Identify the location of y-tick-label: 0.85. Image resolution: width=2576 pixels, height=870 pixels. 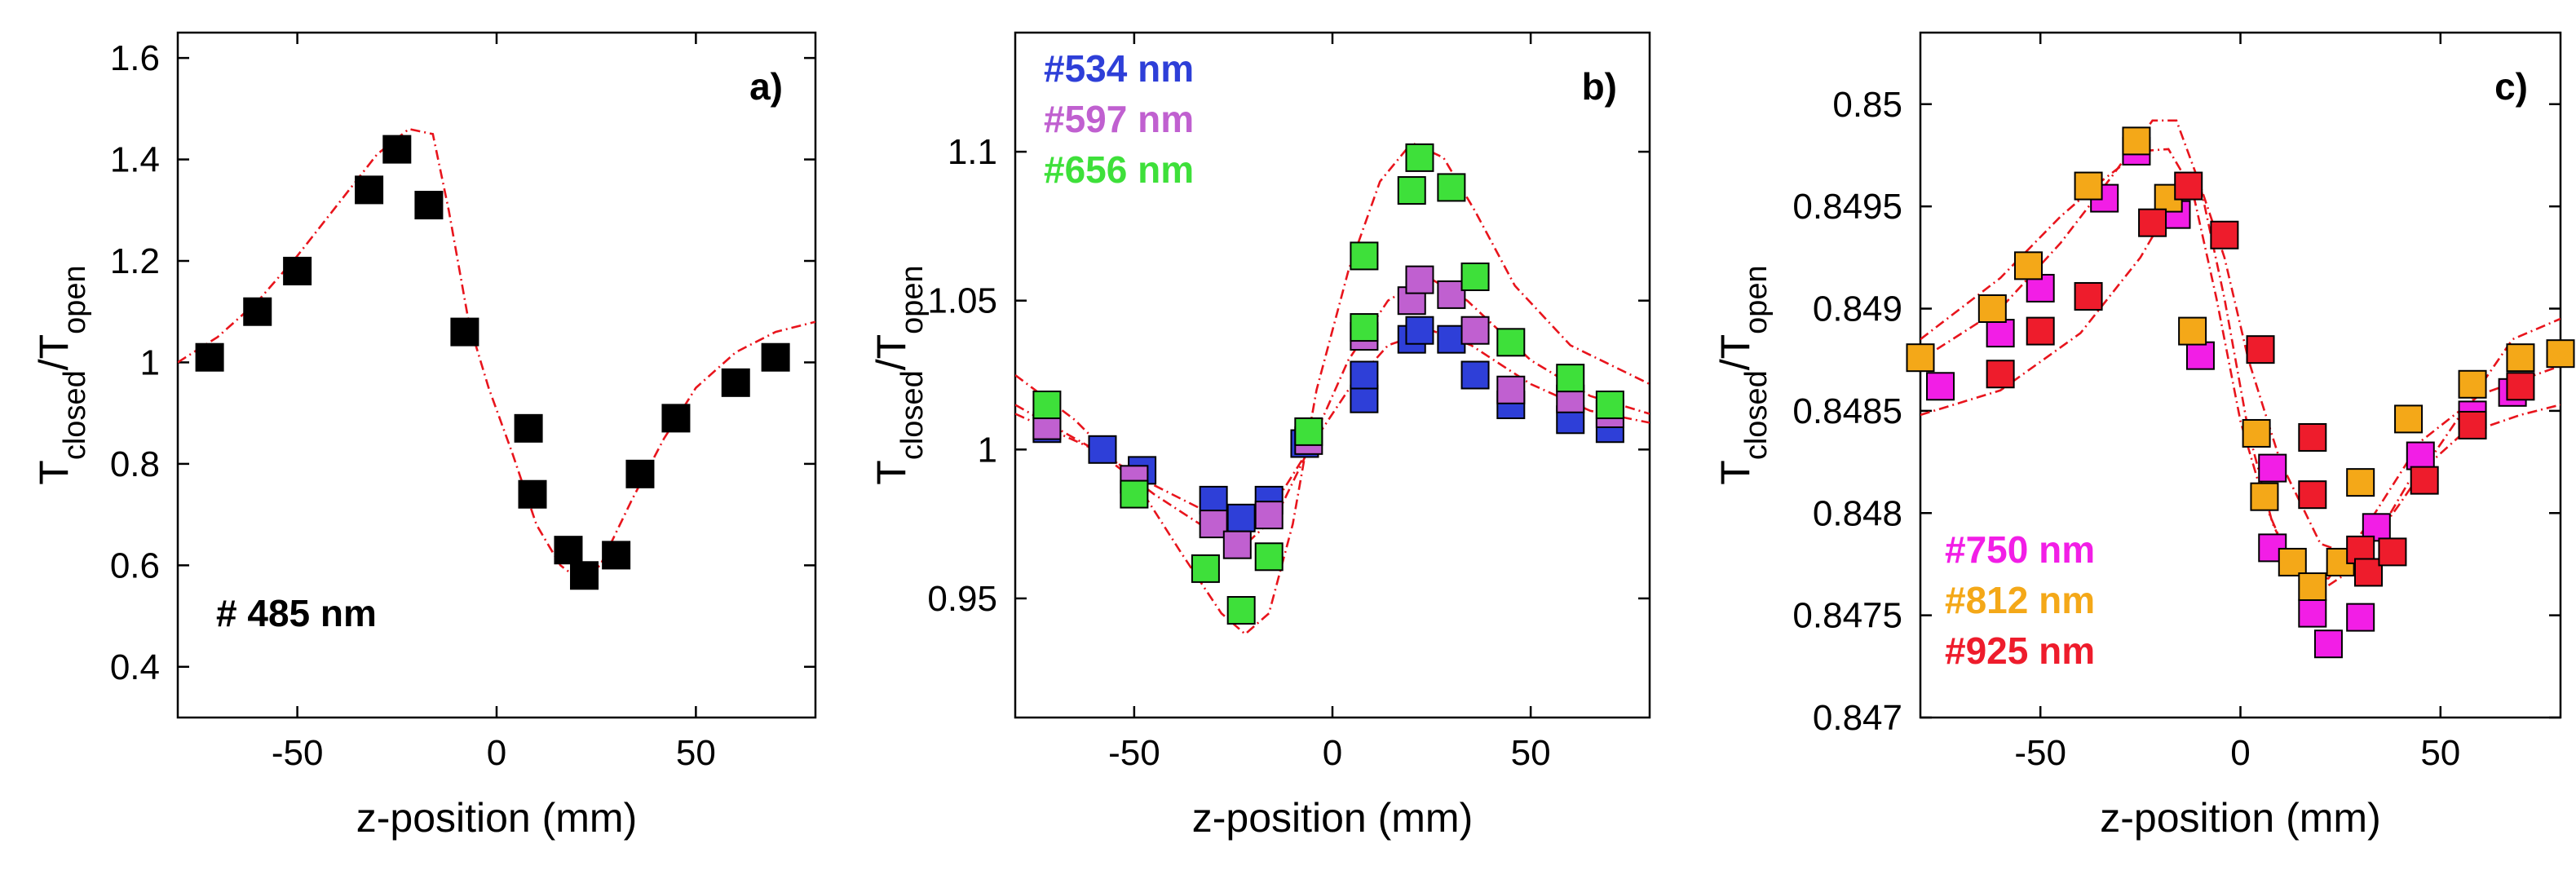
(1867, 105).